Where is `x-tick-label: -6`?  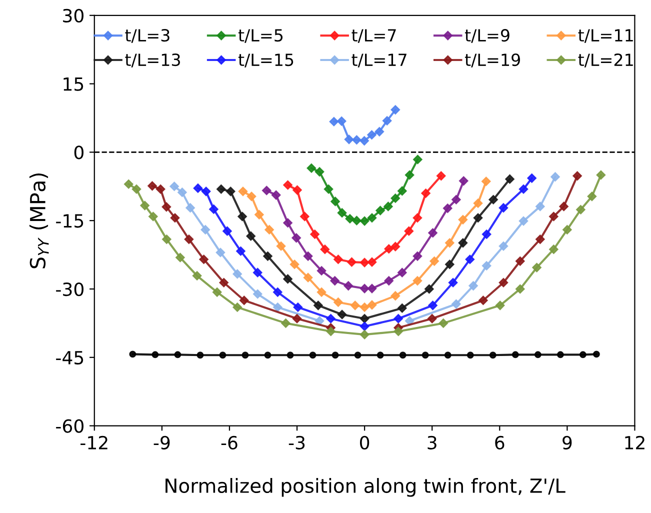 x-tick-label: -6 is located at coordinates (229, 443).